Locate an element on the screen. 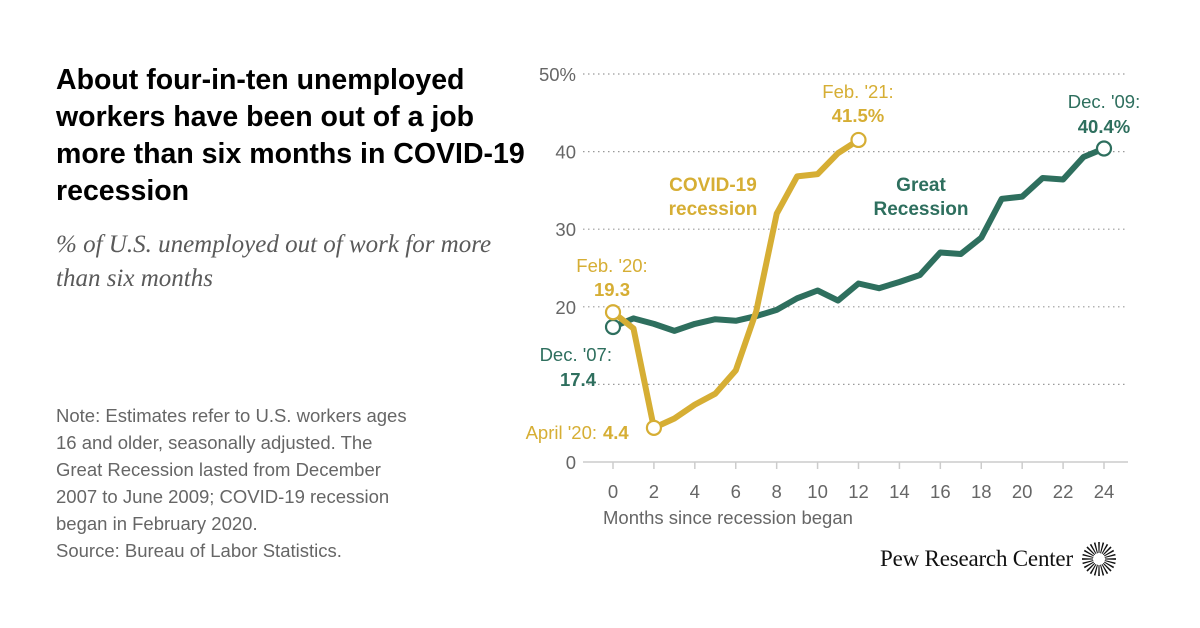 The width and height of the screenshot is (1200, 628). y-tick-label: 50% is located at coordinates (557, 74).